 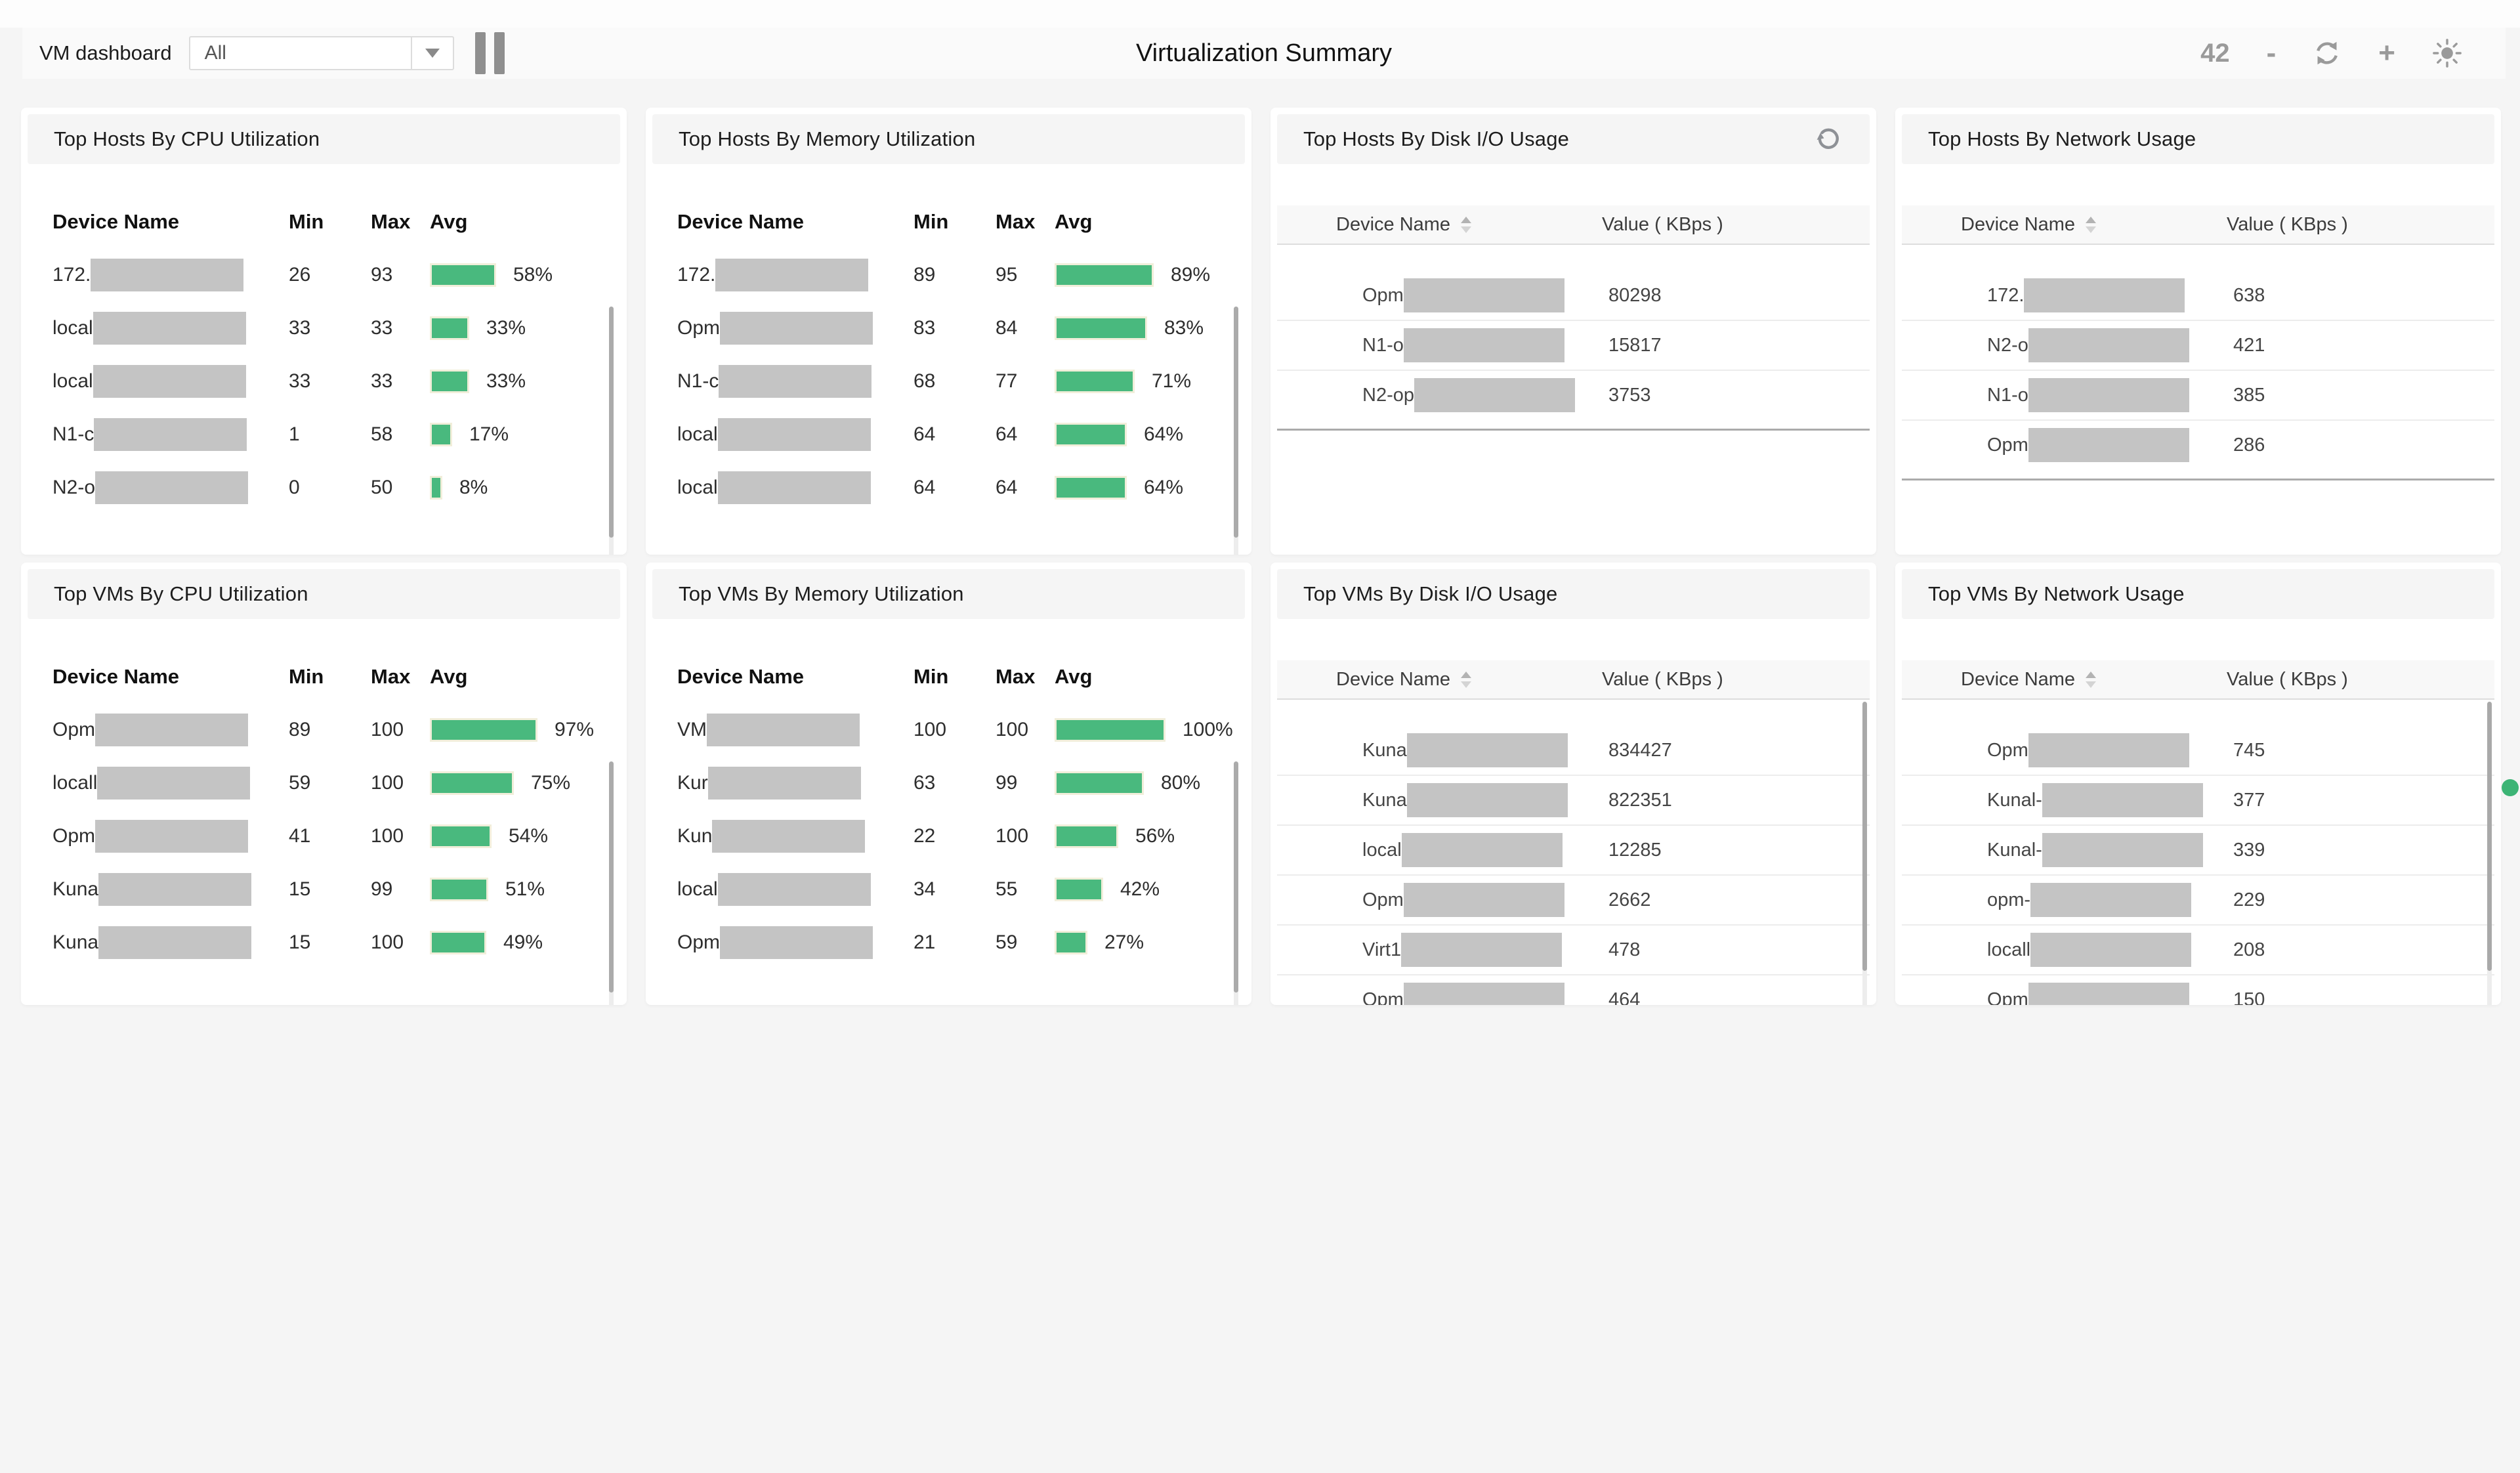 What do you see at coordinates (1635, 345) in the screenshot?
I see `value-cell: 15817` at bounding box center [1635, 345].